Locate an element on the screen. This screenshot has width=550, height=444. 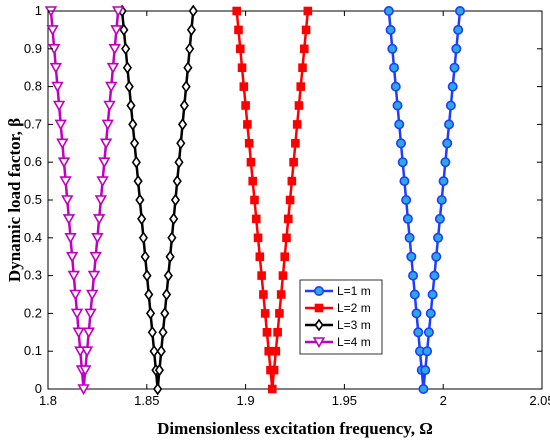
x-tick-label: 1.95 is located at coordinates (344, 400).